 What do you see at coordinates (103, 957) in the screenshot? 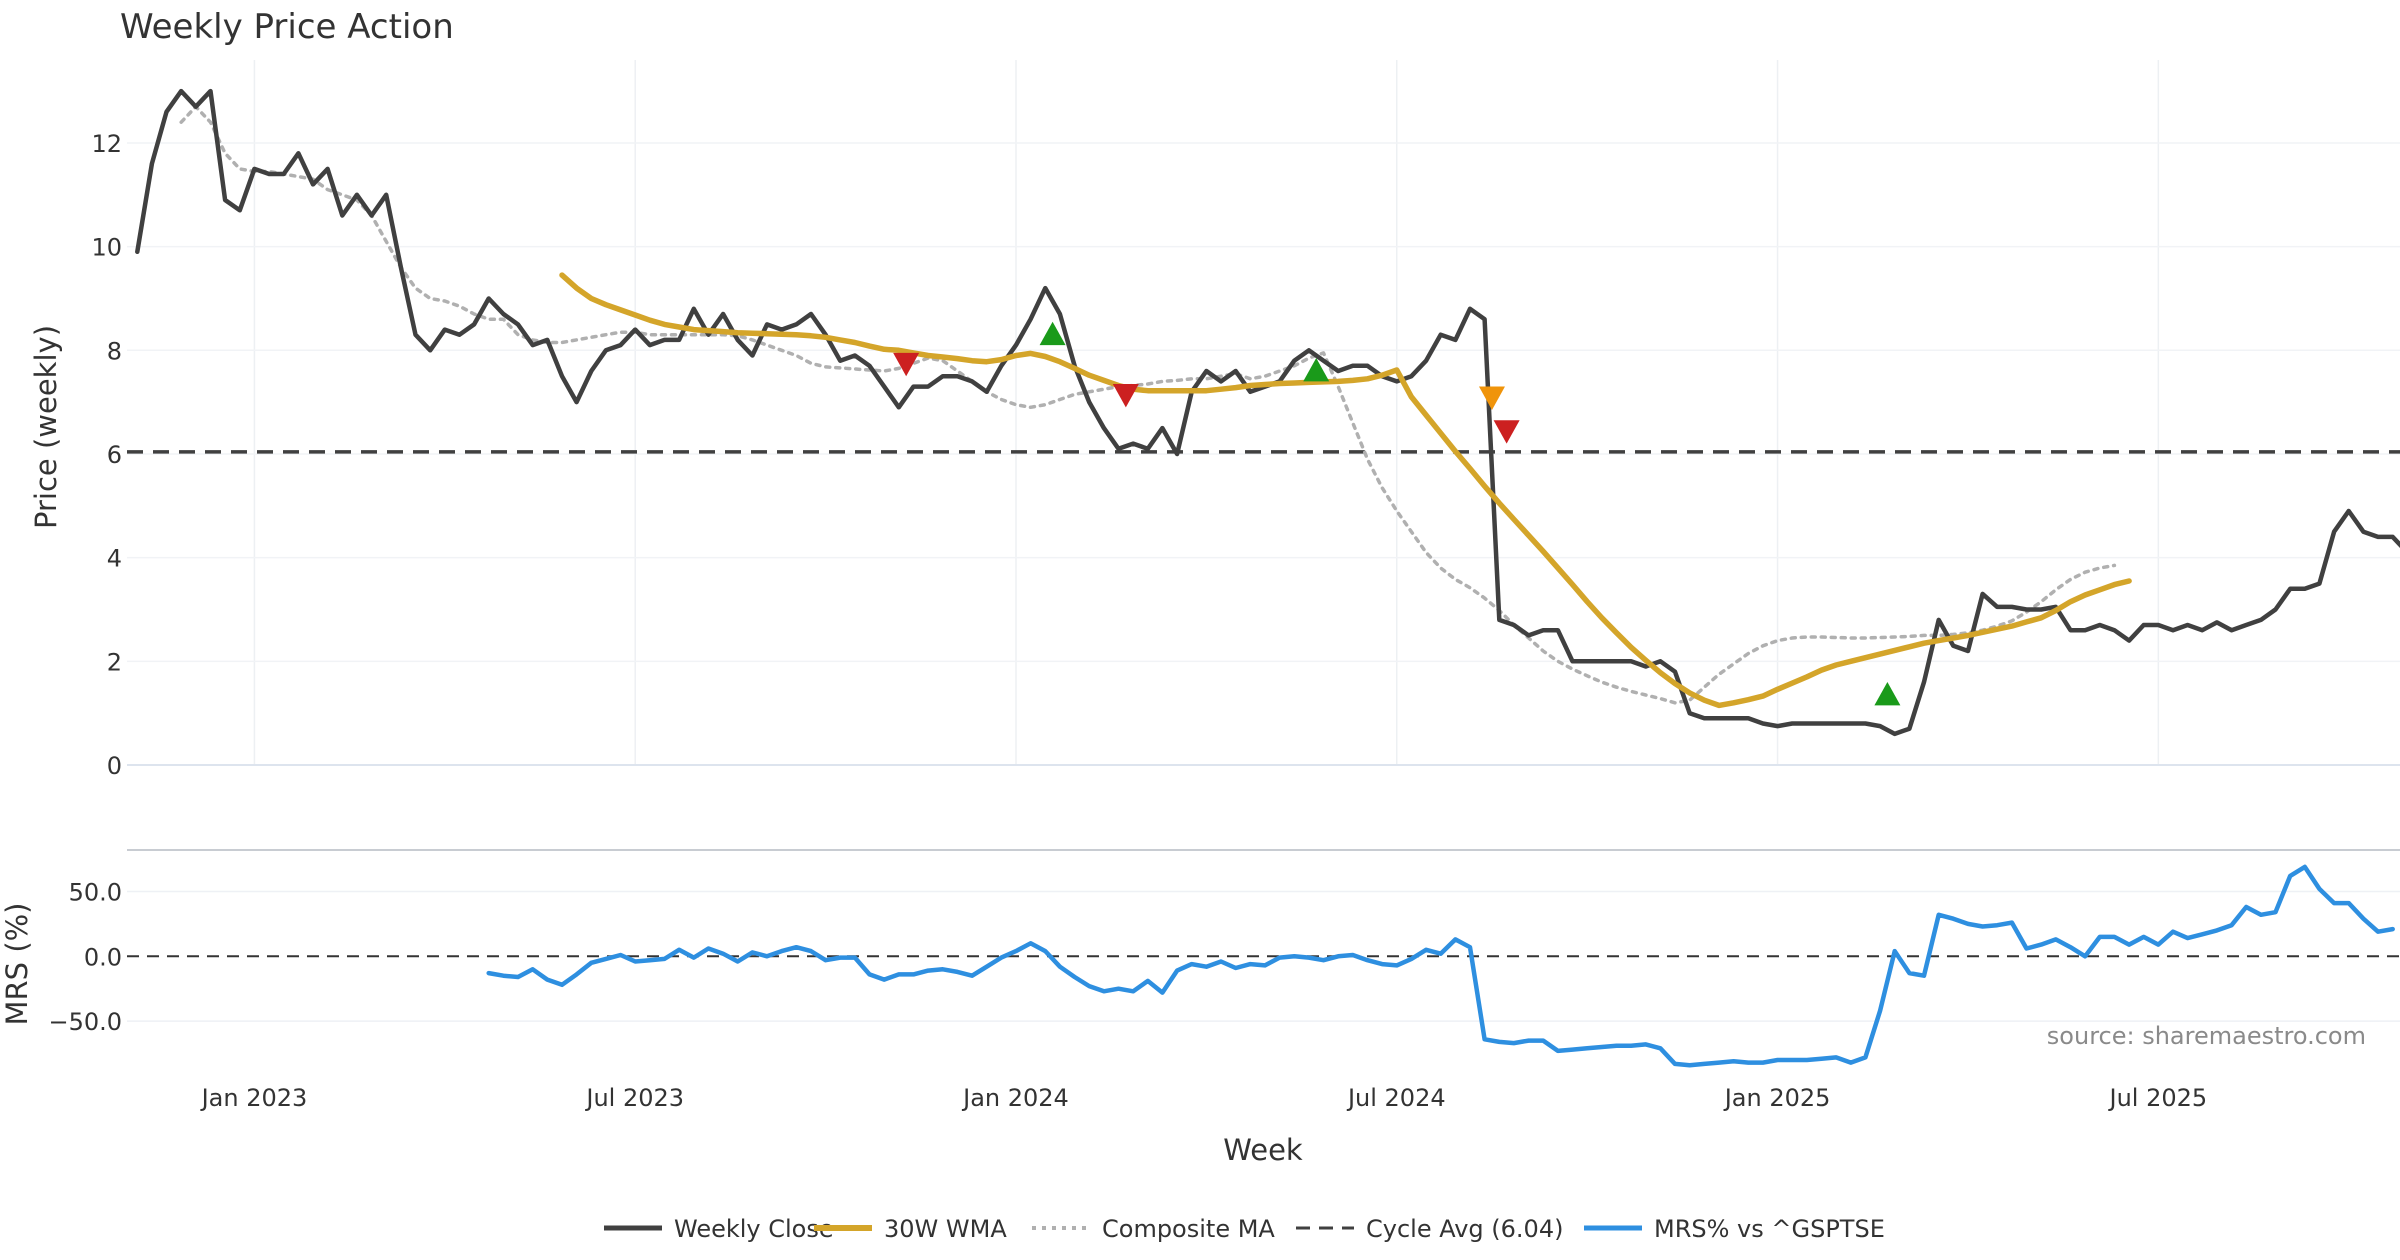
I see `mrs-tick-label: 0.0` at bounding box center [103, 957].